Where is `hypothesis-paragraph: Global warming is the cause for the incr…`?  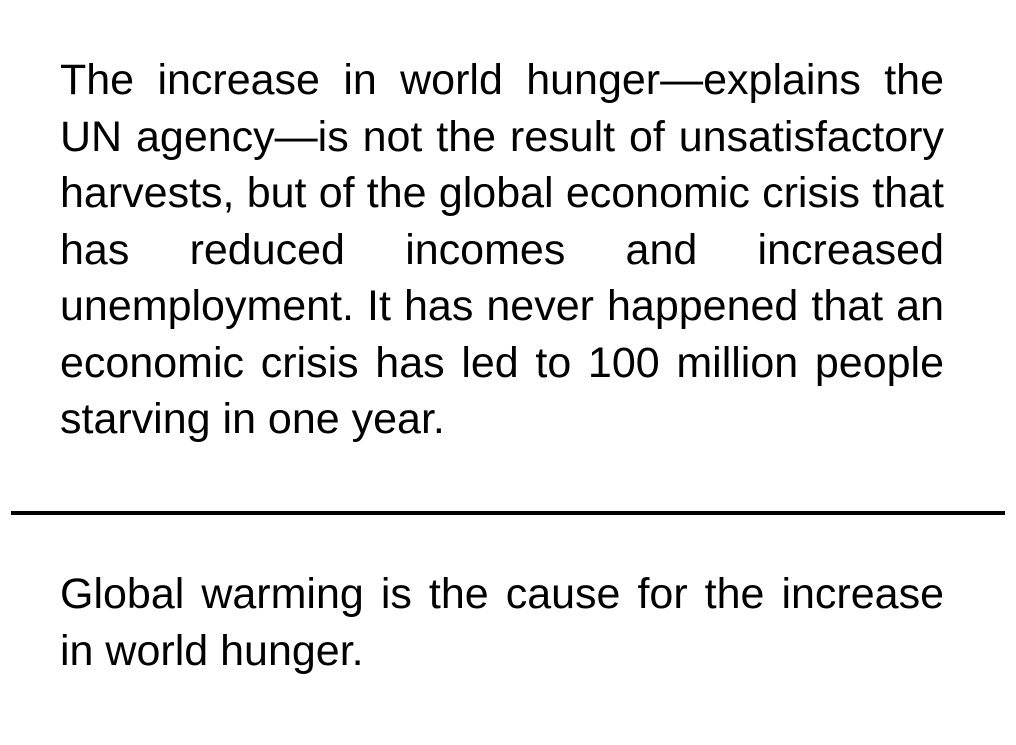 hypothesis-paragraph: Global warming is the cause for the incr… is located at coordinates (502, 622).